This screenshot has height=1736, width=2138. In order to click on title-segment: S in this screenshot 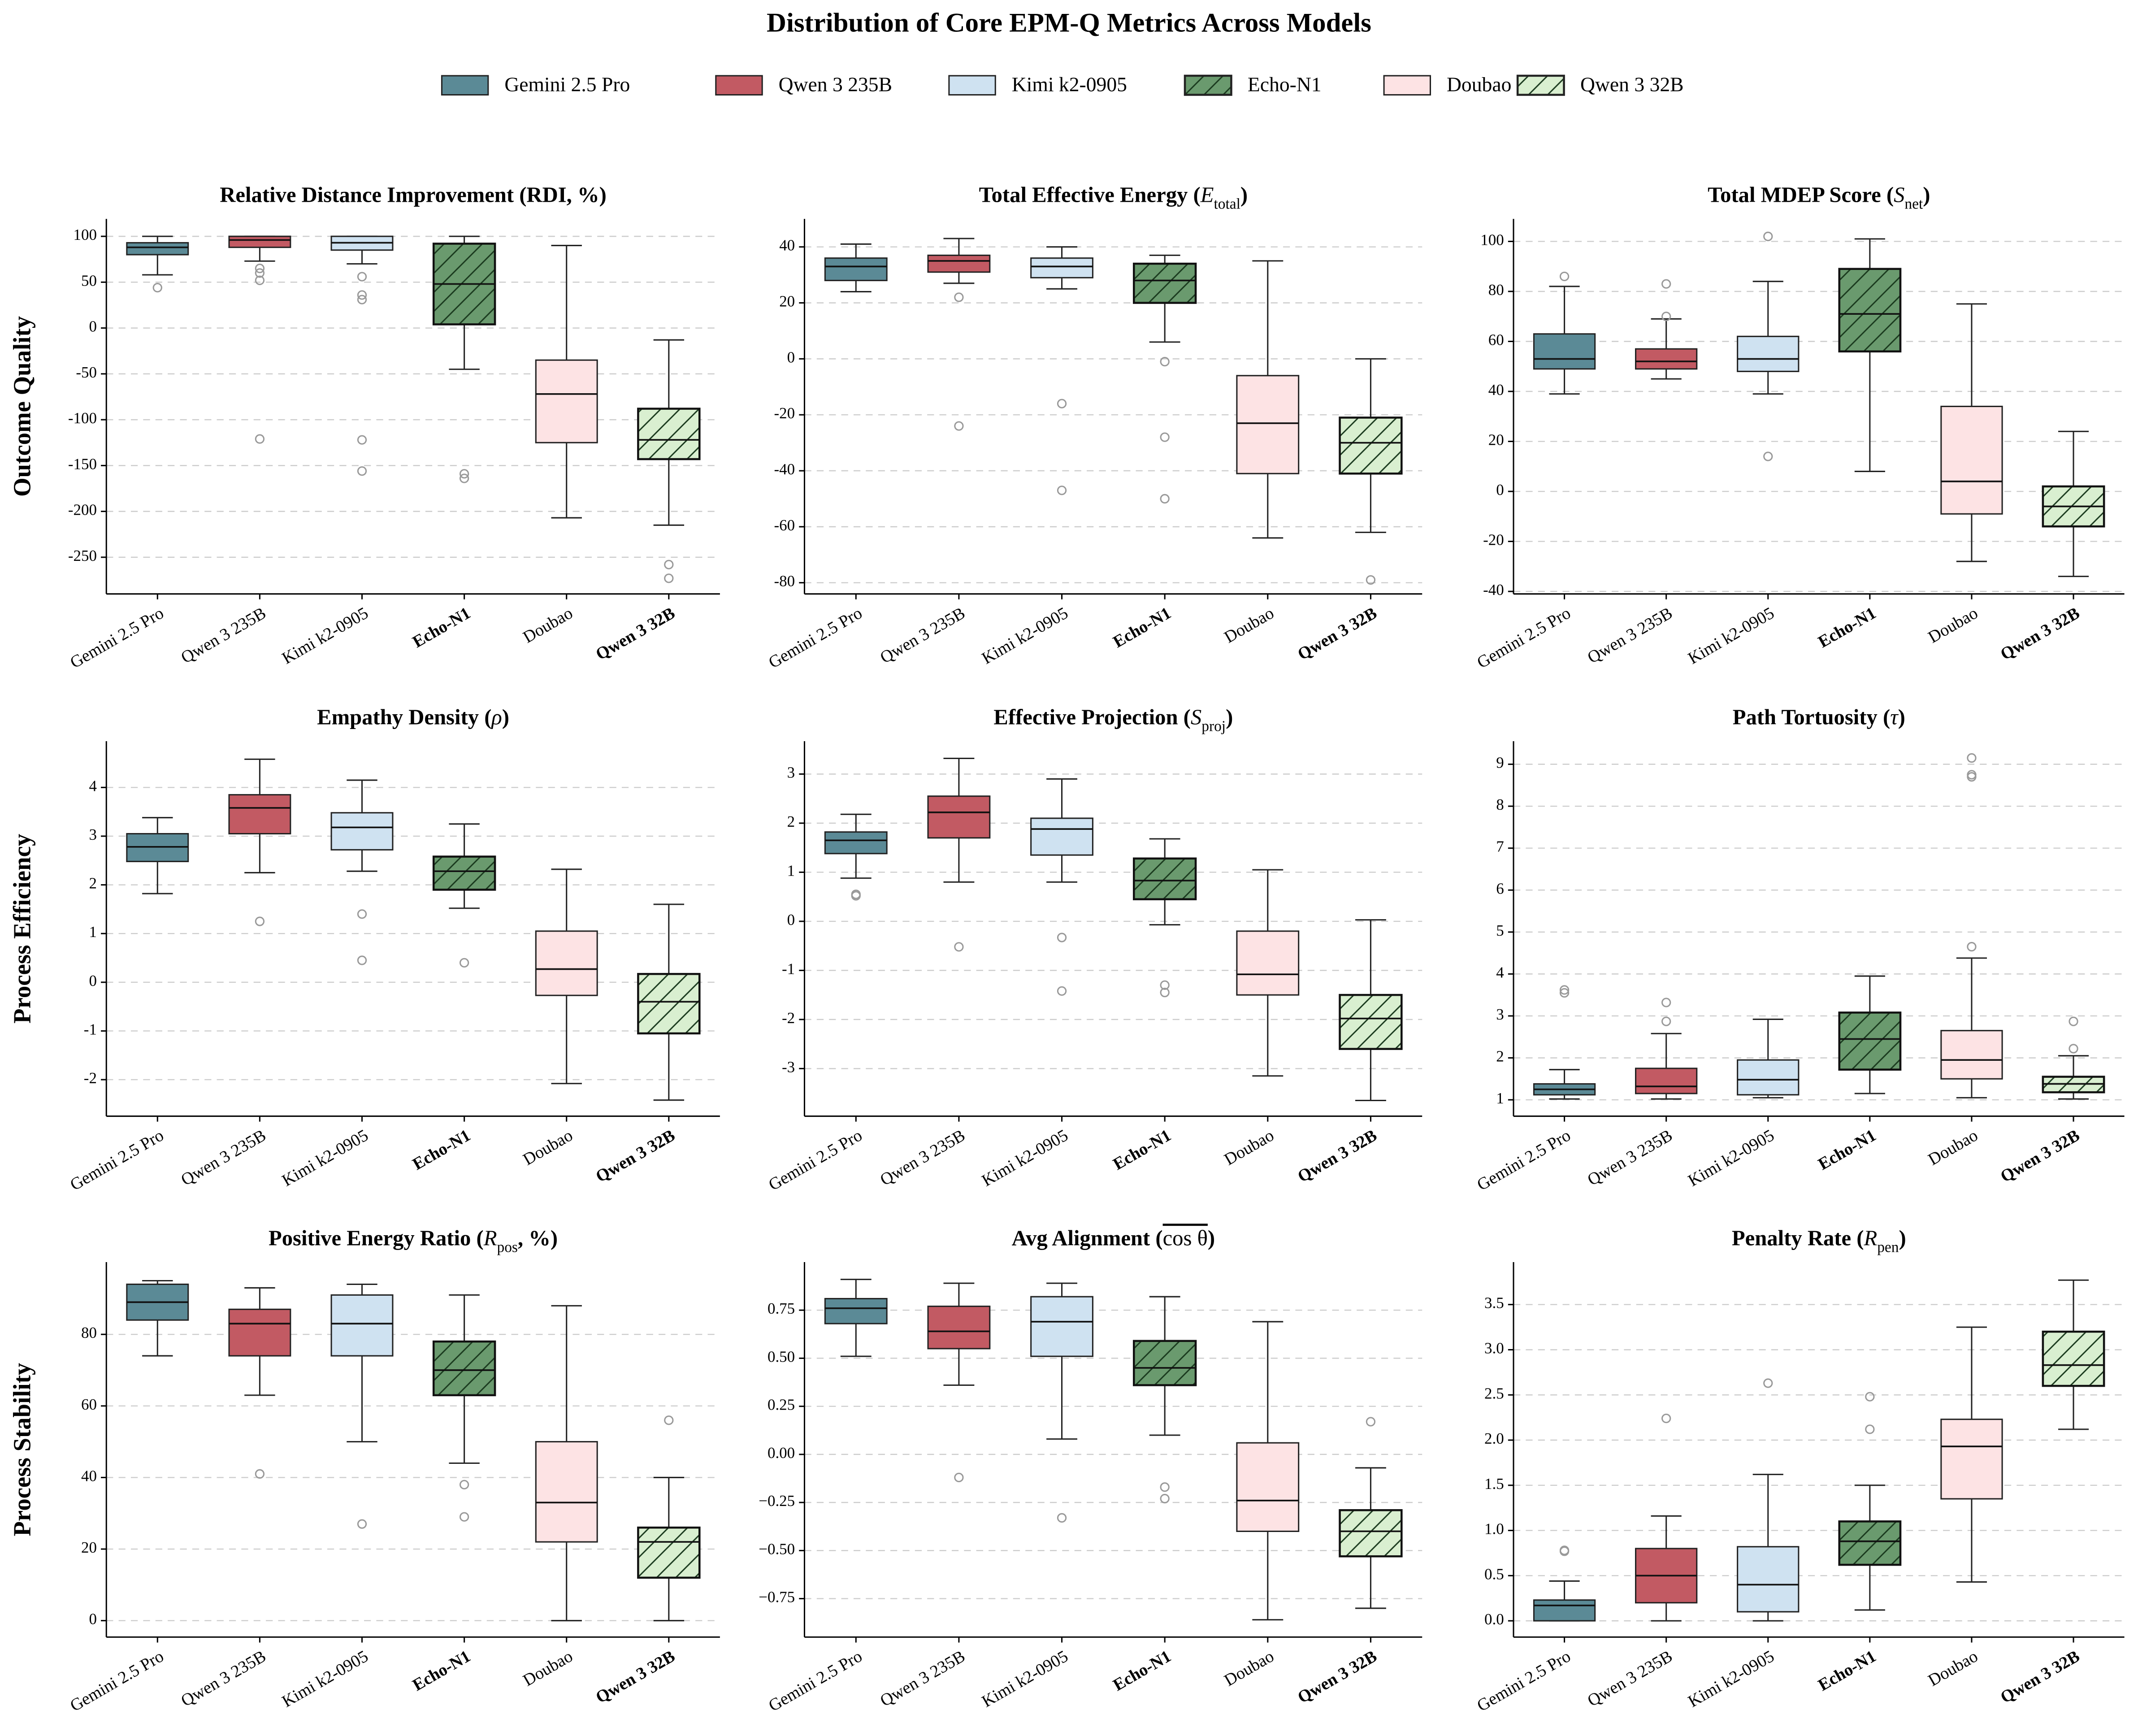, I will do `click(1196, 717)`.